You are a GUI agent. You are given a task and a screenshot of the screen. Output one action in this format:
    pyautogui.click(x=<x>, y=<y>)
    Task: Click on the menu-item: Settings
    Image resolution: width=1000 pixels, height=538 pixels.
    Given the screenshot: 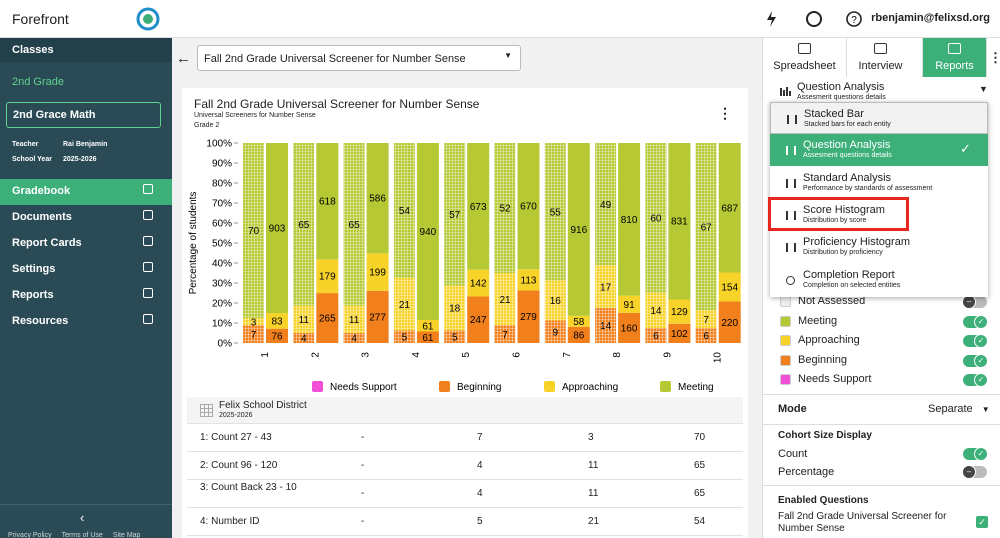 What is the action you would take?
    pyautogui.click(x=86, y=270)
    